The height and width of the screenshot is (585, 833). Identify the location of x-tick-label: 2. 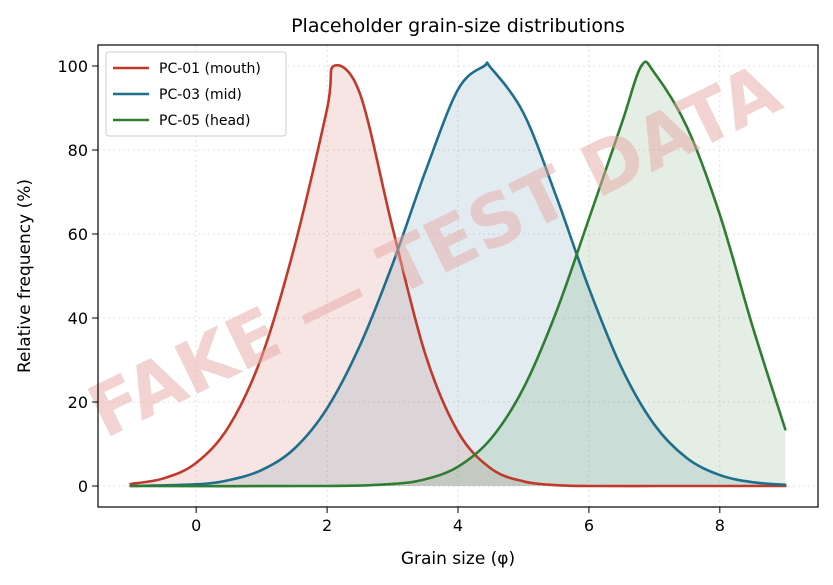
(327, 525).